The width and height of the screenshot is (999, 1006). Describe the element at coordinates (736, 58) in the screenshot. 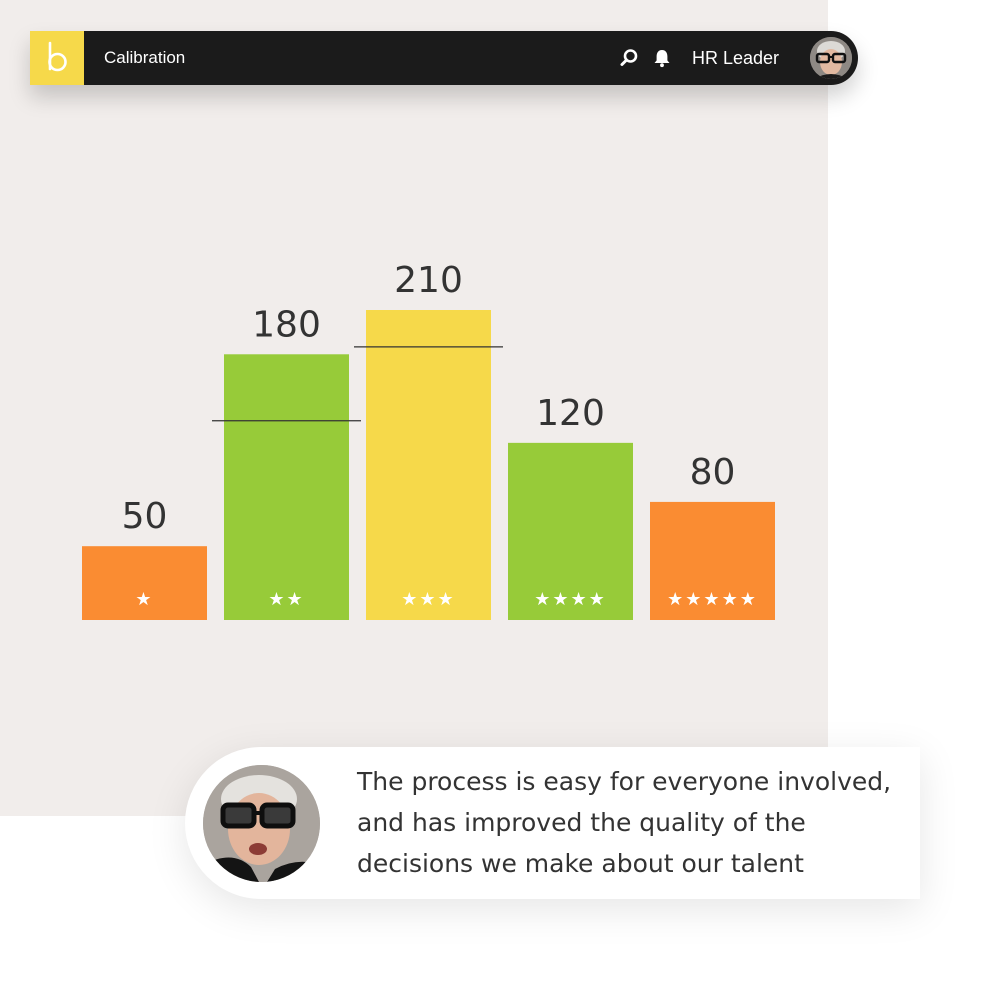

I see `user-name: HR Leader` at that location.